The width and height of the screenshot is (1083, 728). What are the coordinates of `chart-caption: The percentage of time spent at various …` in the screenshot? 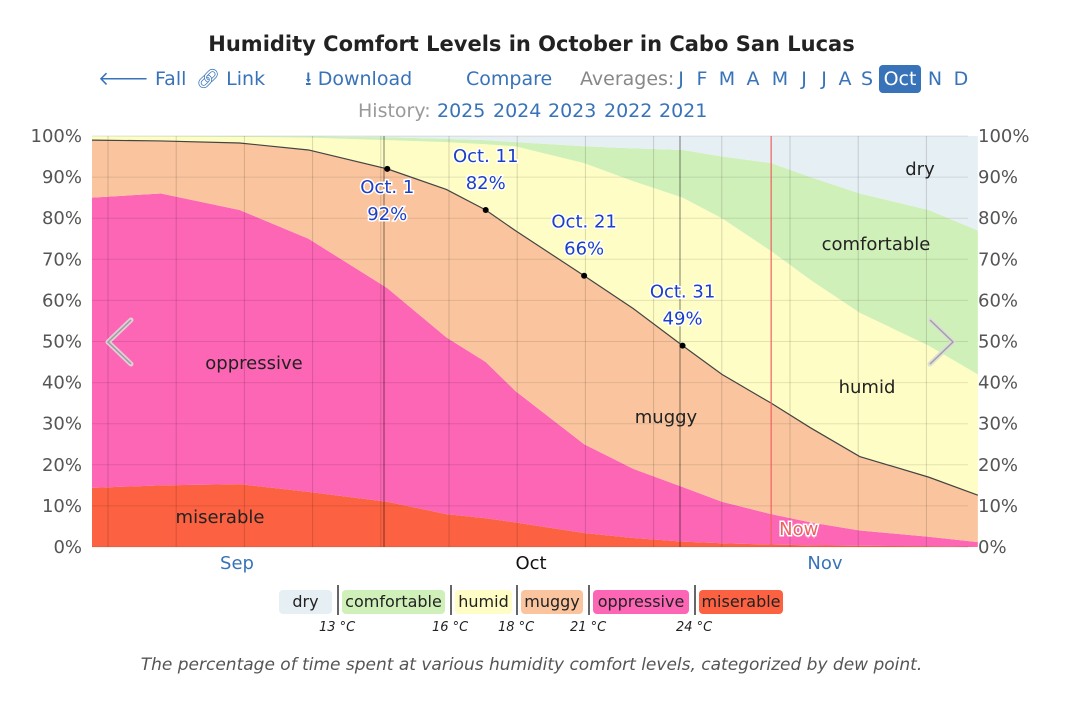 It's located at (531, 665).